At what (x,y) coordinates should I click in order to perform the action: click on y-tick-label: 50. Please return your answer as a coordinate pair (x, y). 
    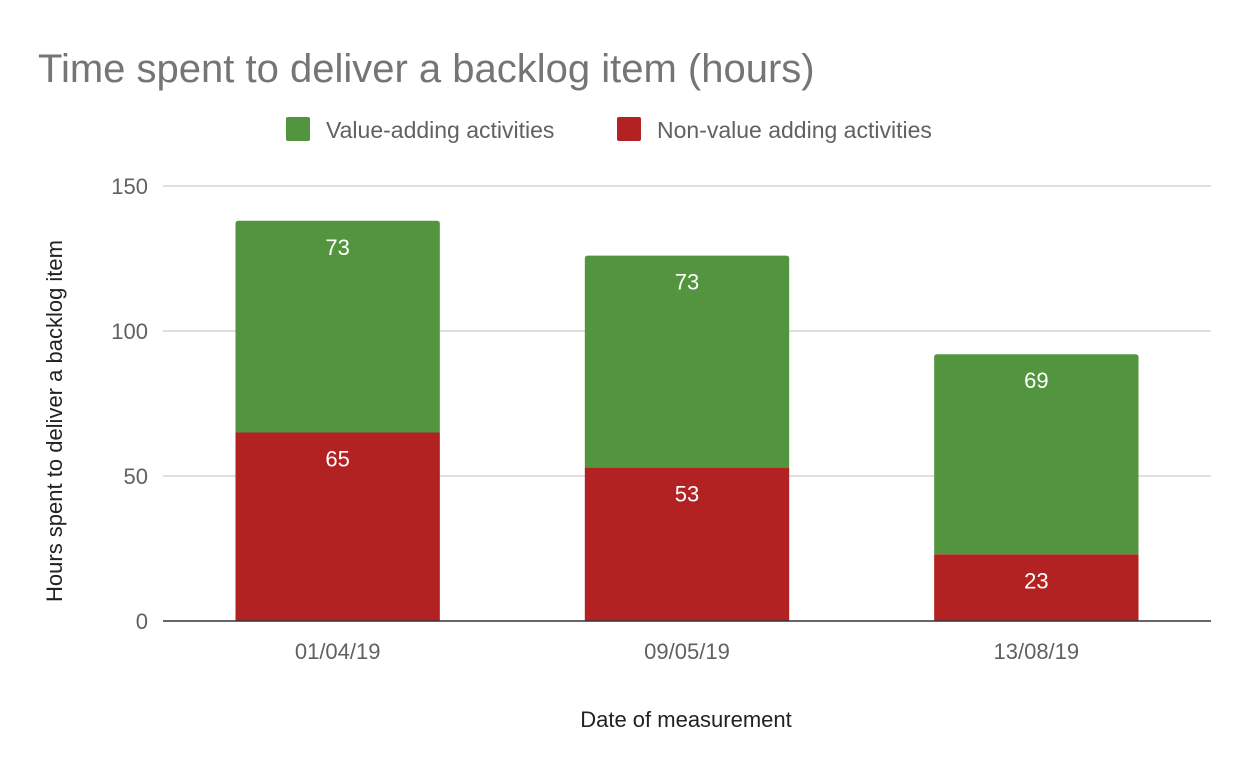
    Looking at the image, I should click on (136, 476).